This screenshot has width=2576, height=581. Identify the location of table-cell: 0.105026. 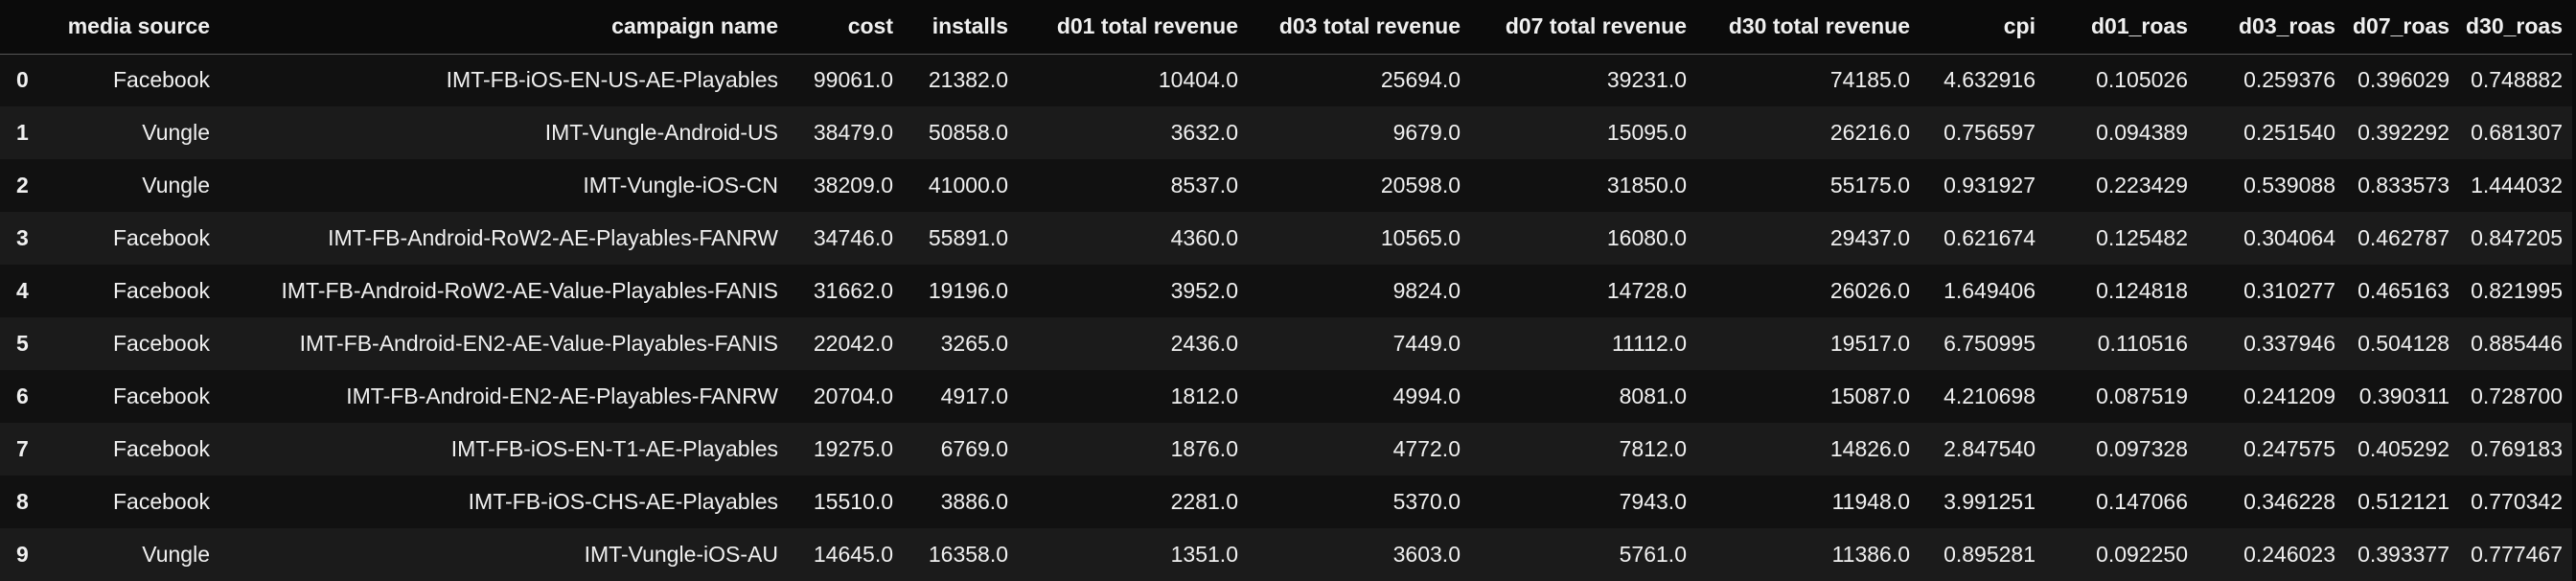
(2142, 80).